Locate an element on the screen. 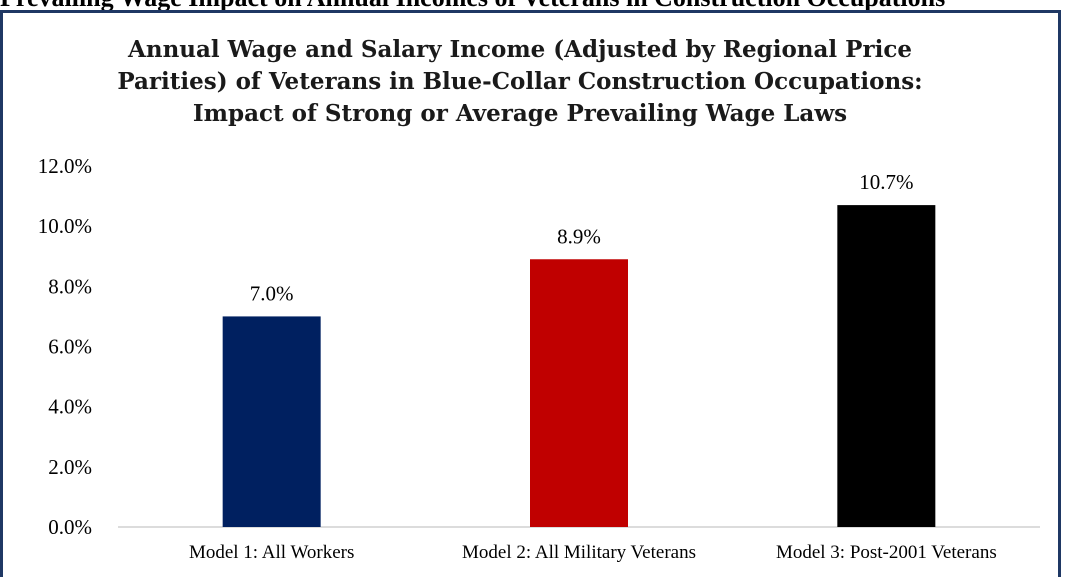  x-tick-label-3: Model 3: Post-2001 Veterans is located at coordinates (886, 552).